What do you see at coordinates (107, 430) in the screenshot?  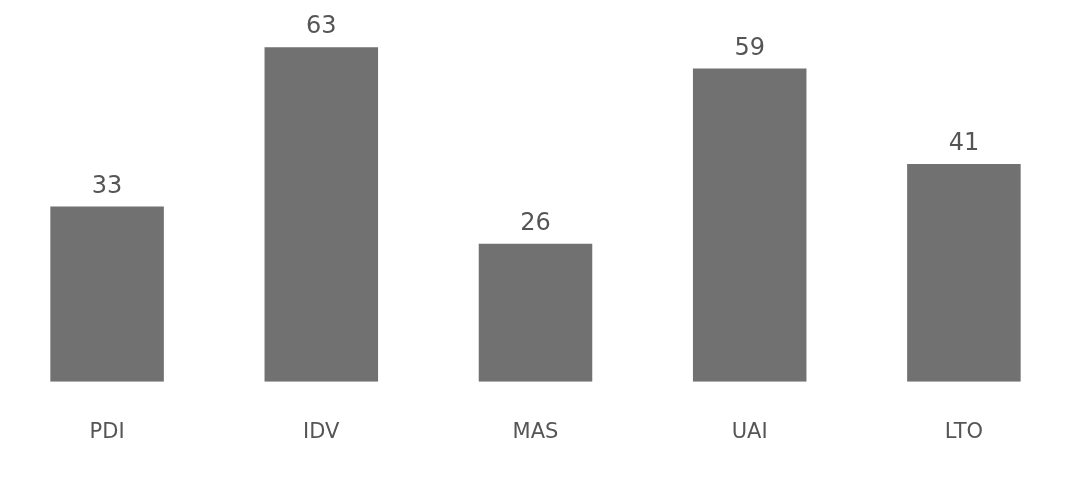 I see `x-tick-label: PDI` at bounding box center [107, 430].